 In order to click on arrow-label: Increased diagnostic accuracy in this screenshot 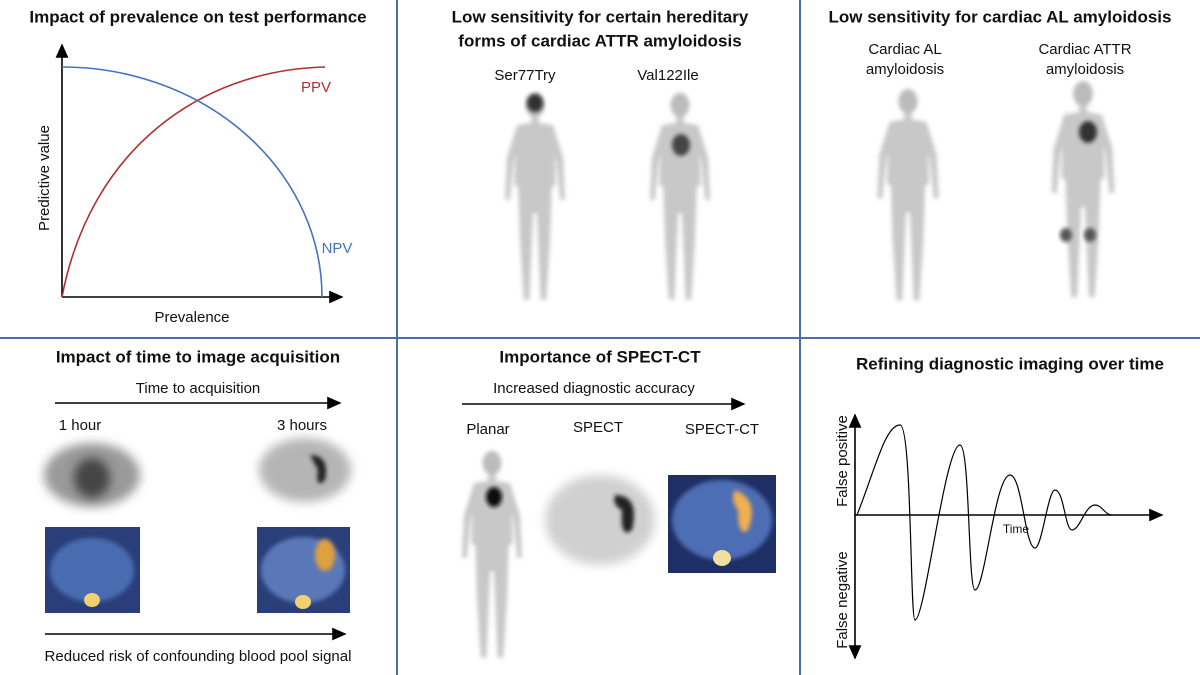, I will do `click(594, 388)`.